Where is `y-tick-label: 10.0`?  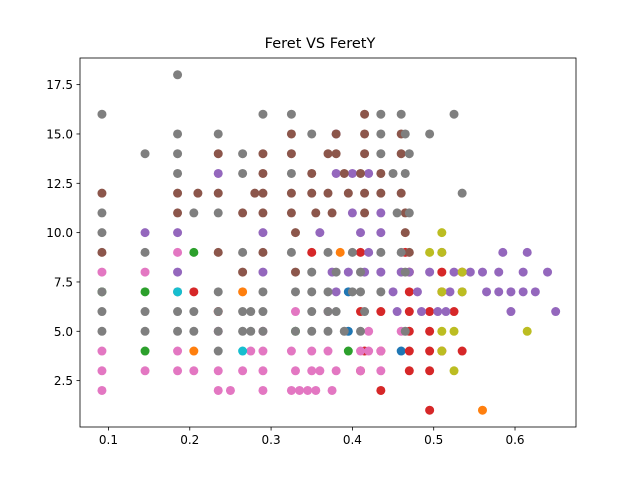 y-tick-label: 10.0 is located at coordinates (59, 233).